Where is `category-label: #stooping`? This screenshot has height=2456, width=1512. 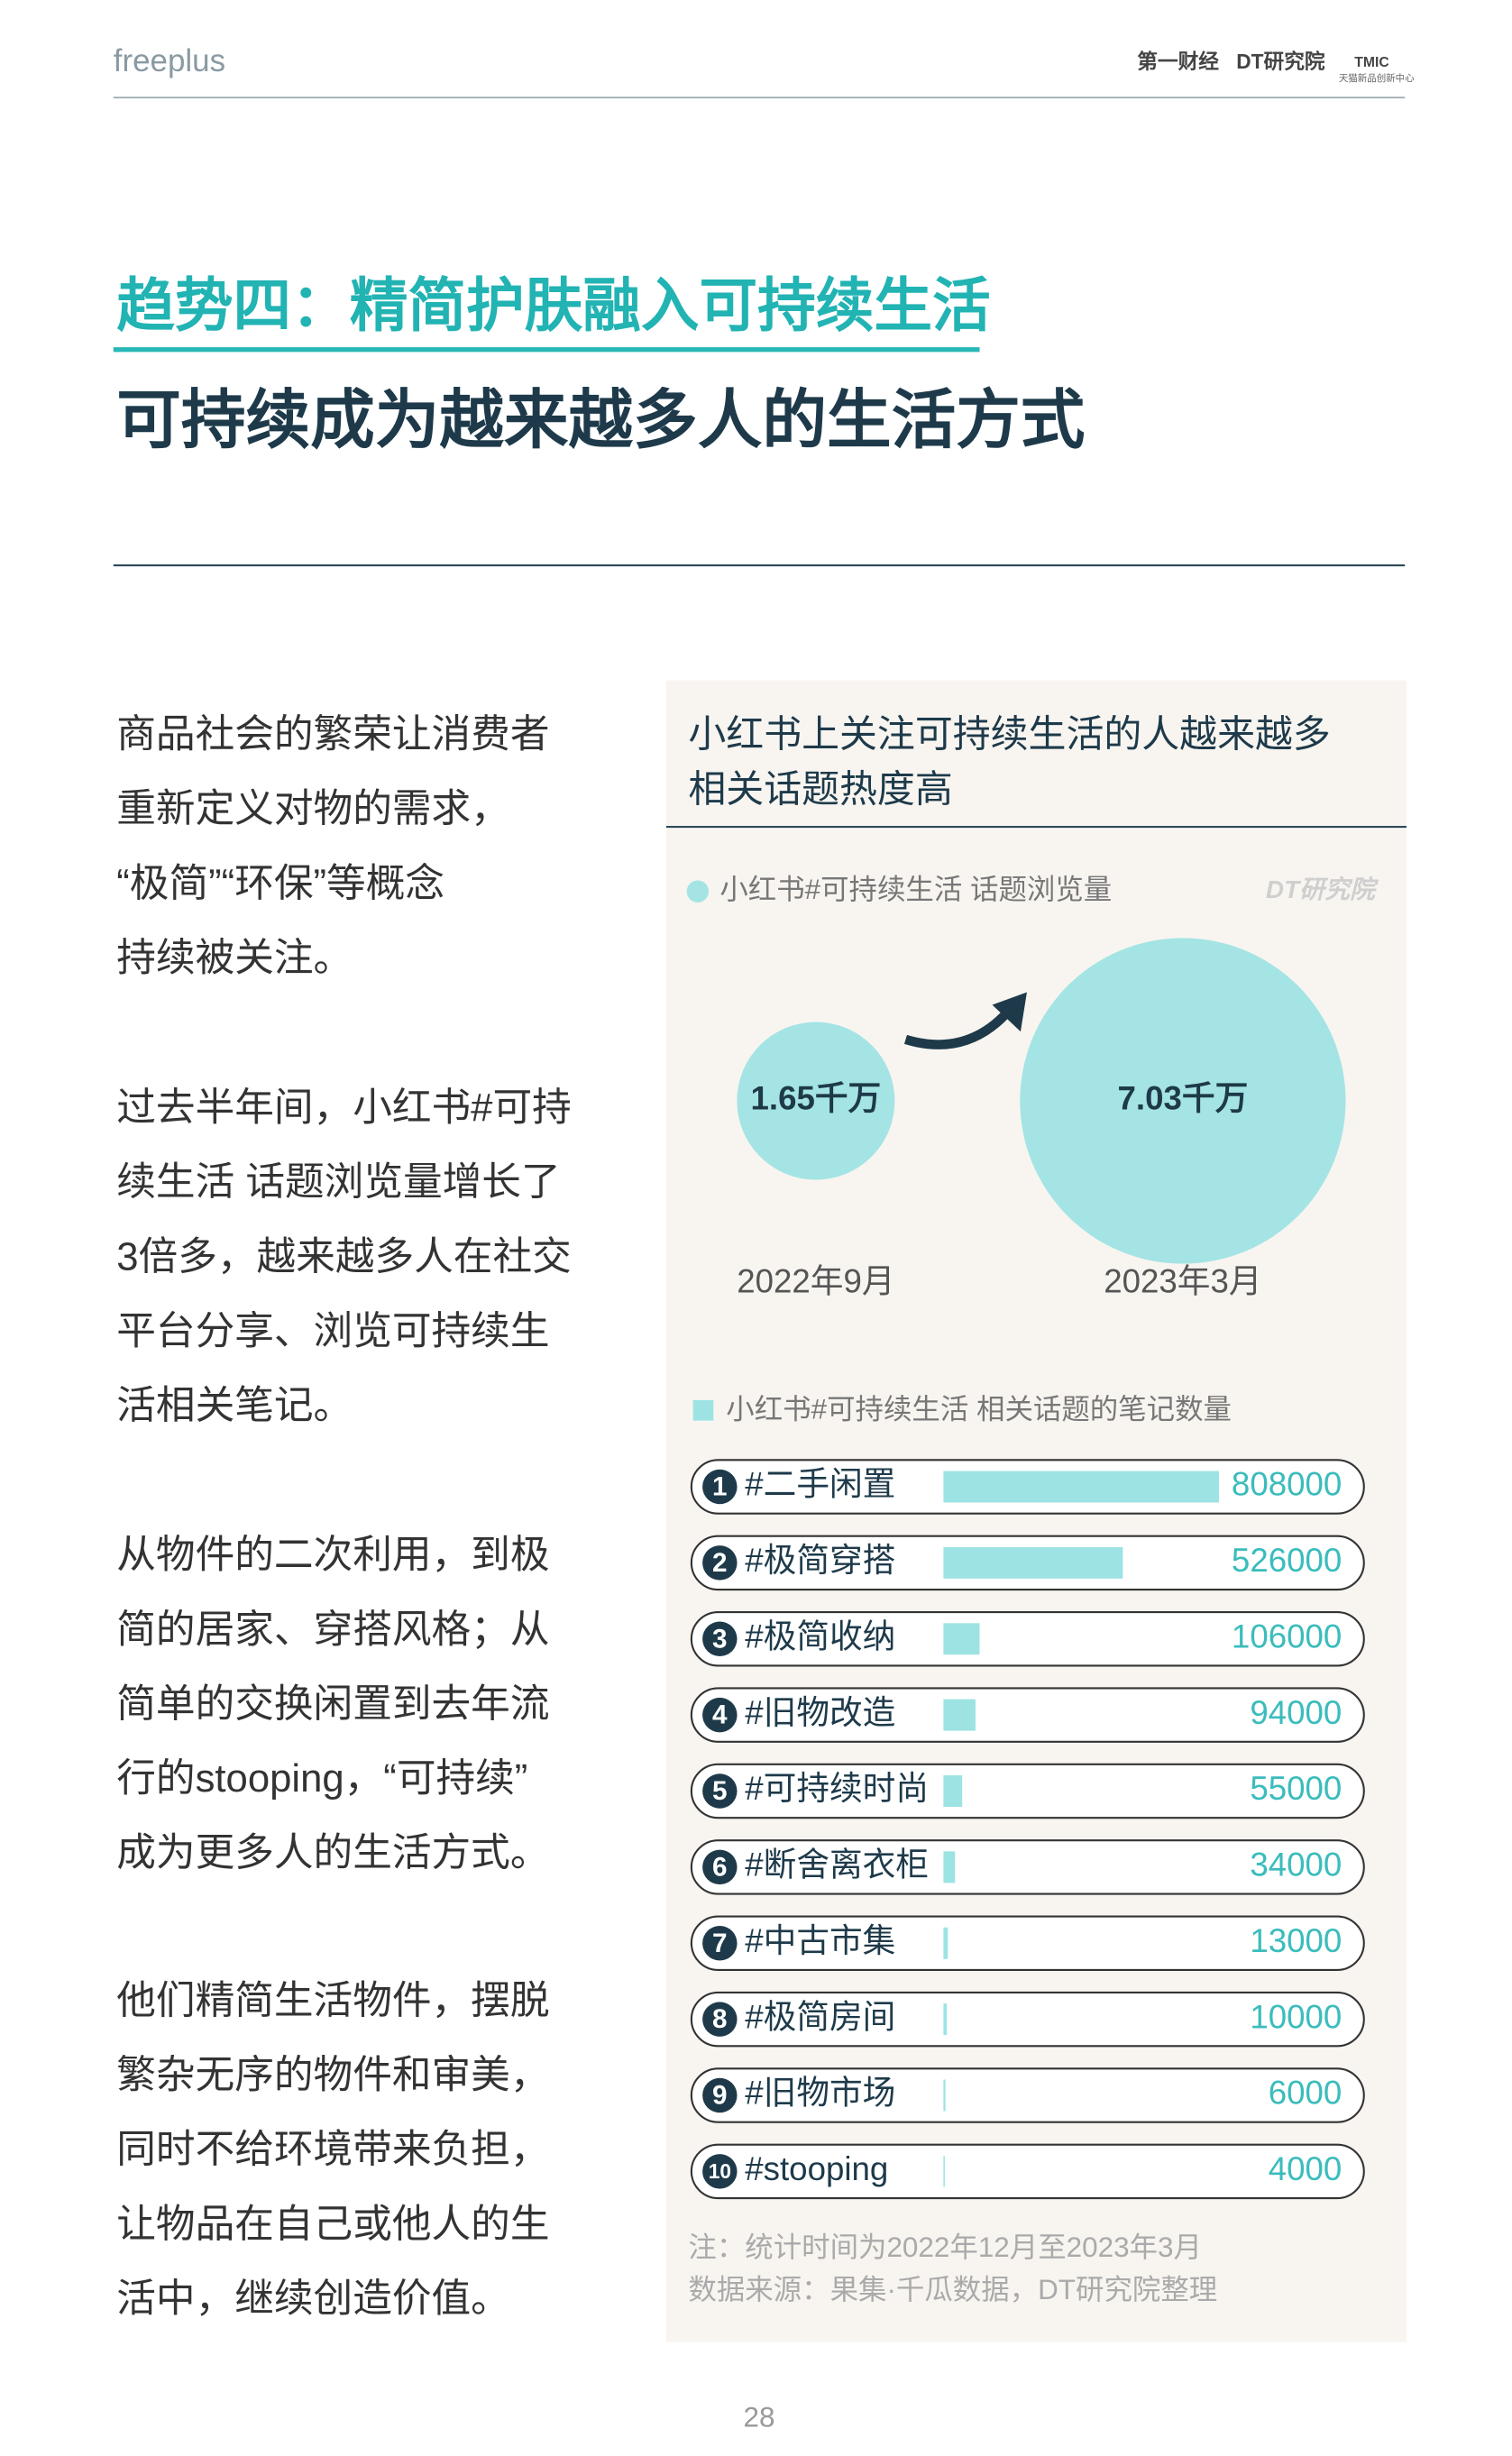 category-label: #stooping is located at coordinates (816, 2169).